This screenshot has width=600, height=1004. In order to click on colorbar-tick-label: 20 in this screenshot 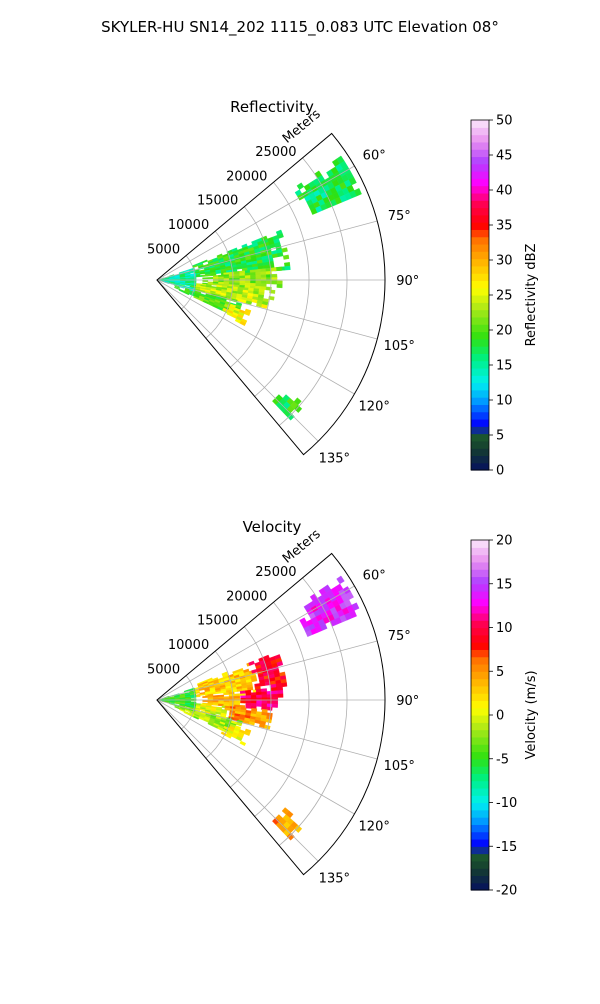, I will do `click(504, 331)`.